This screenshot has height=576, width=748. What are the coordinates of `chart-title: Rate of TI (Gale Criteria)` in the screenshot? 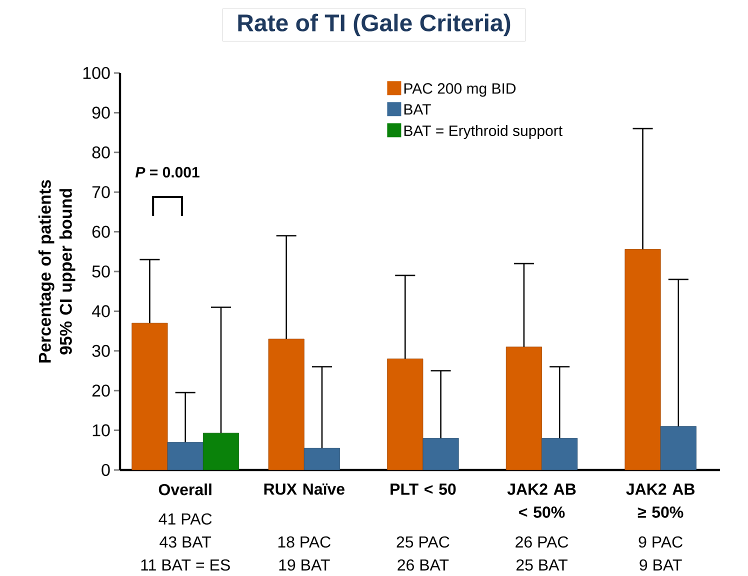 It's located at (374, 25).